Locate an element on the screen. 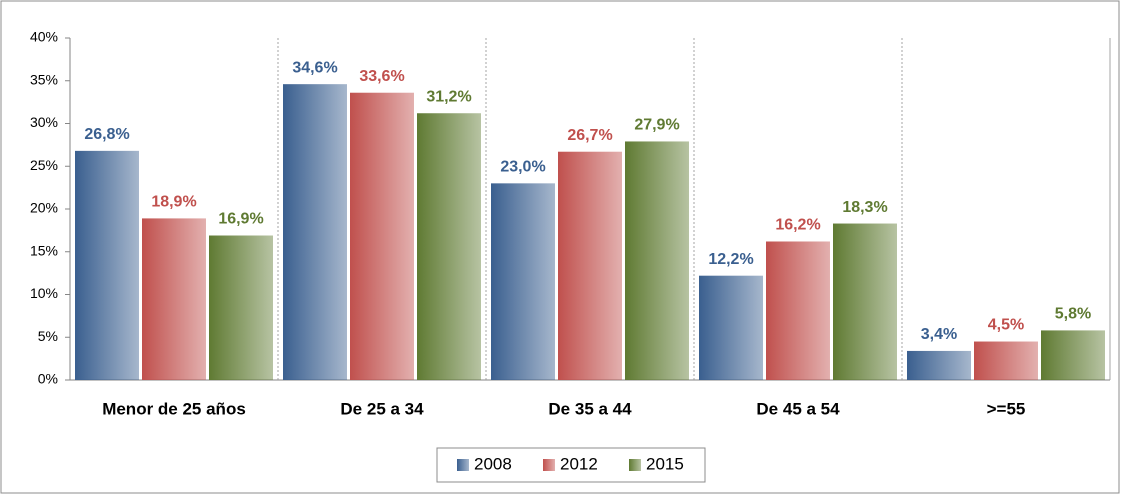 The height and width of the screenshot is (496, 1121). value-label: 26,7% is located at coordinates (589, 135).